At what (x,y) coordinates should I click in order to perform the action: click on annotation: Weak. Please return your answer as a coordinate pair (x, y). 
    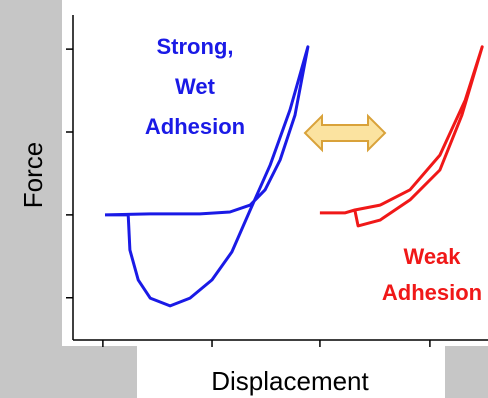
    Looking at the image, I should click on (432, 256).